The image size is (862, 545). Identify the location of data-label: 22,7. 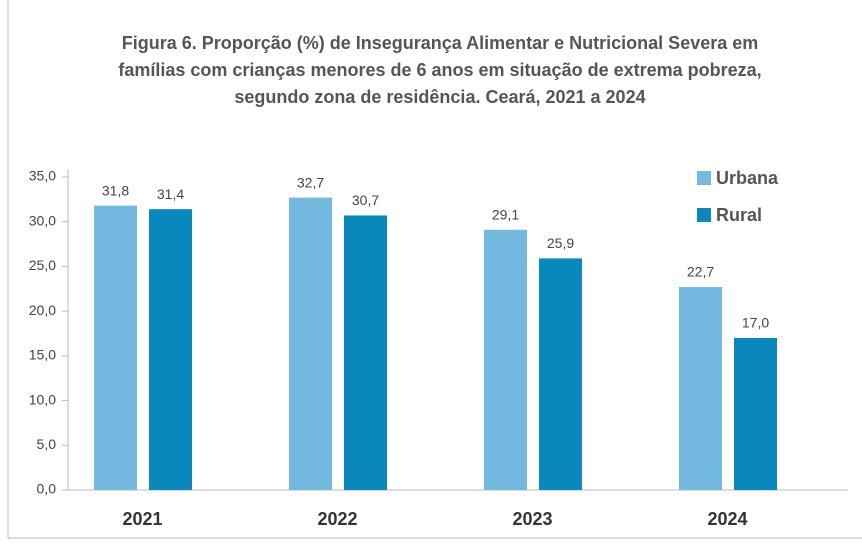
(700, 272).